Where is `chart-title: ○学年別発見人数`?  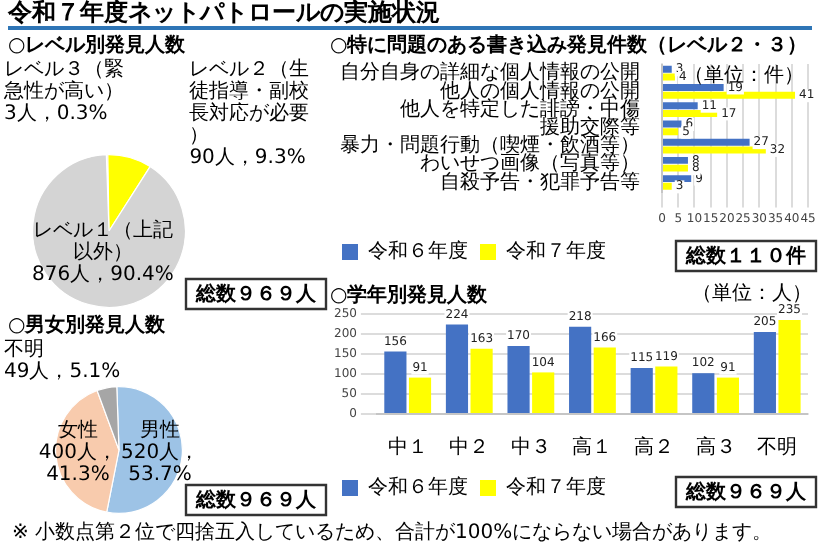
chart-title: ○学年別発見人数 is located at coordinates (410, 295).